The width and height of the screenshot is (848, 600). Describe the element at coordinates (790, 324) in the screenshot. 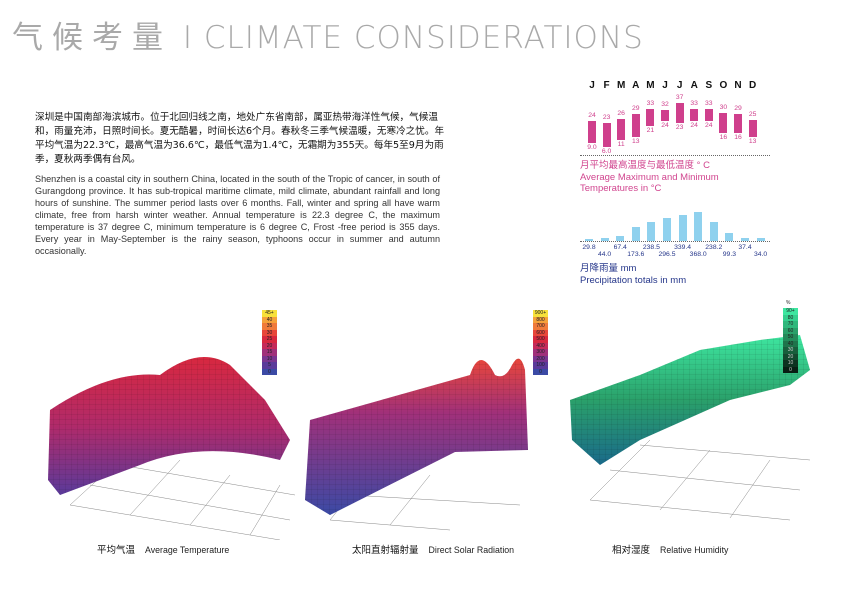

I see `legend-swatch: 70` at that location.